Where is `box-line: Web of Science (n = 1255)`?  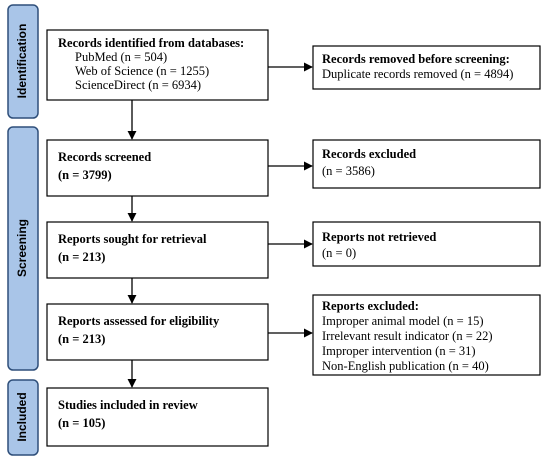 box-line: Web of Science (n = 1255) is located at coordinates (142, 71).